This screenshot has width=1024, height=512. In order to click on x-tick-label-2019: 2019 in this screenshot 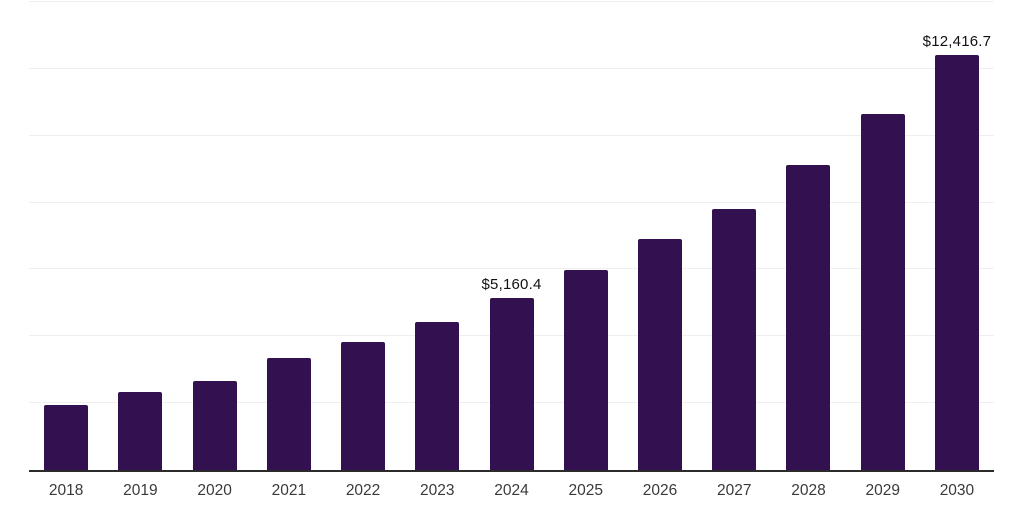, I will do `click(140, 490)`.